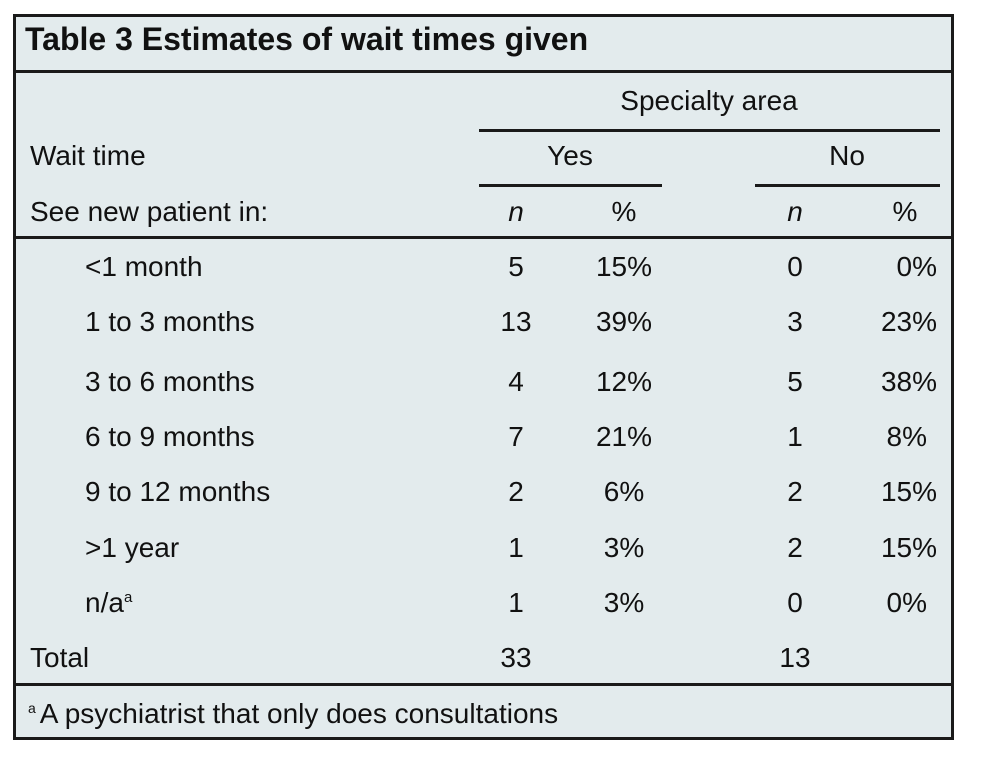 This screenshot has width=983, height=760. Describe the element at coordinates (795, 321) in the screenshot. I see `no-n-cell: 3` at that location.